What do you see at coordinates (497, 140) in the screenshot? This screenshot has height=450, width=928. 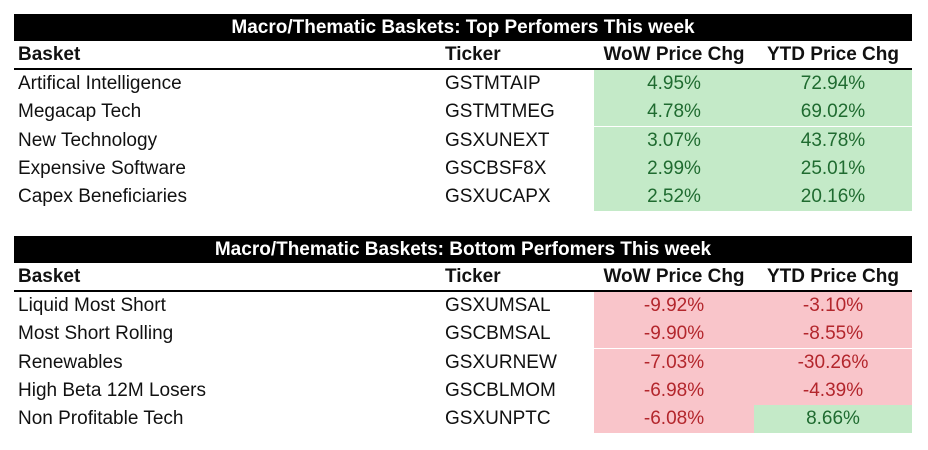 I see `ticker-cell: GSXUNEXT` at bounding box center [497, 140].